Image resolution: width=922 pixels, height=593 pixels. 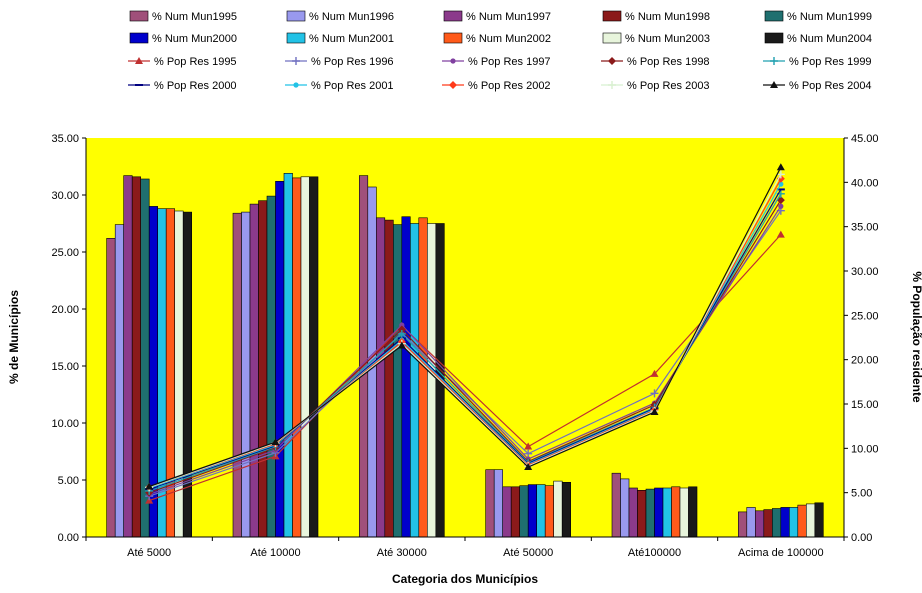 What do you see at coordinates (351, 39) in the screenshot?
I see `legend-label-bar-6: % Num Mun2001` at bounding box center [351, 39].